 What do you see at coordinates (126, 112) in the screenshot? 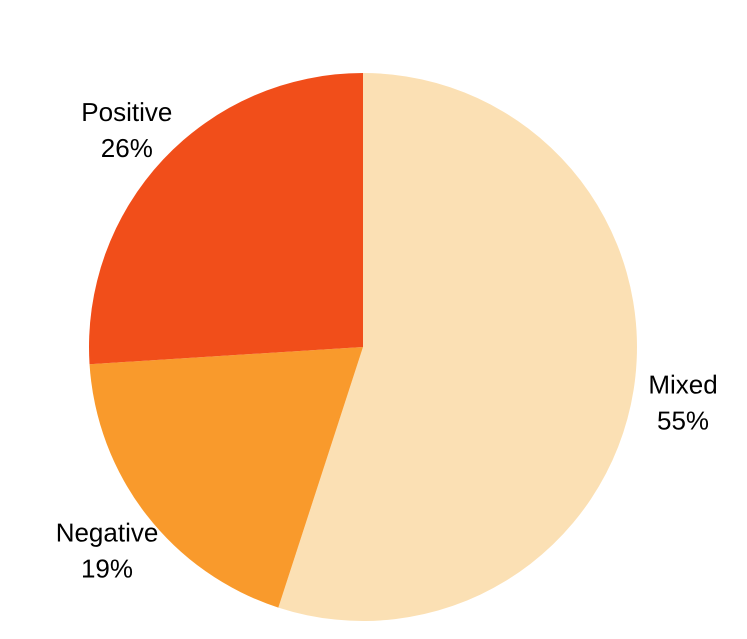
I see `slice-label: Positive` at bounding box center [126, 112].